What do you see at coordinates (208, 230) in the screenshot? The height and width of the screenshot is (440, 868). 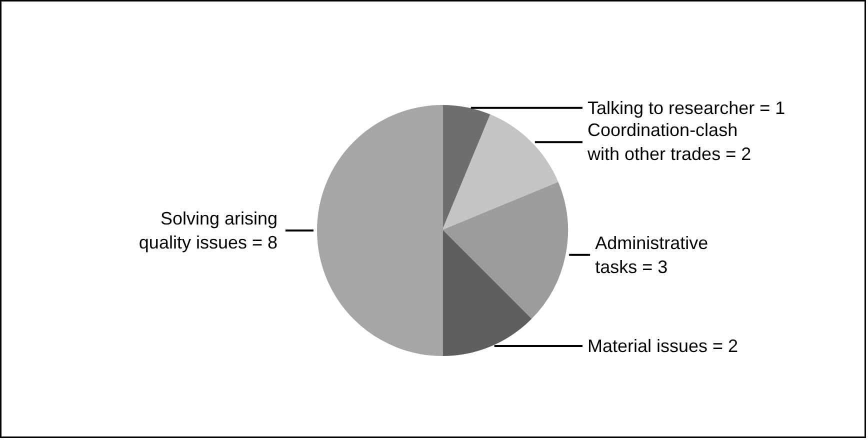 I see `slice-label: Solving arising quality issues = 8` at bounding box center [208, 230].